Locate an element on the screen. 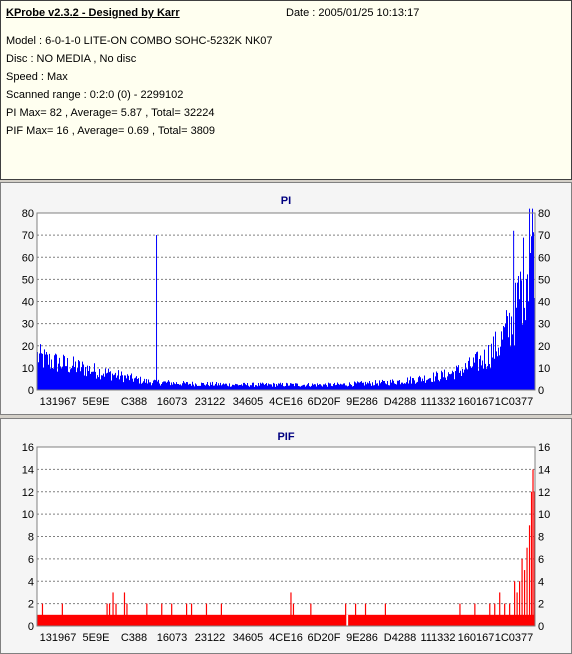 The width and height of the screenshot is (572, 654). y-tick-label-right: 80 is located at coordinates (544, 214).